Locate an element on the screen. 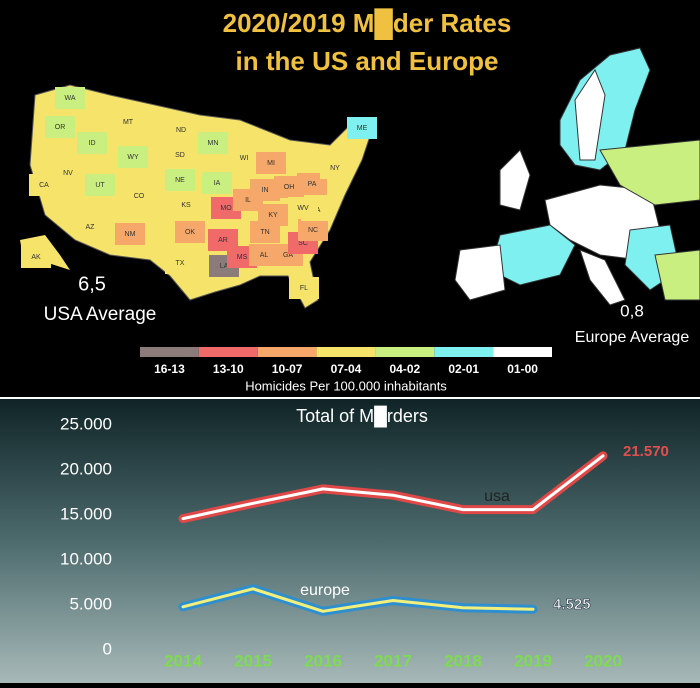 The height and width of the screenshot is (688, 700). state-label: KS is located at coordinates (186, 205).